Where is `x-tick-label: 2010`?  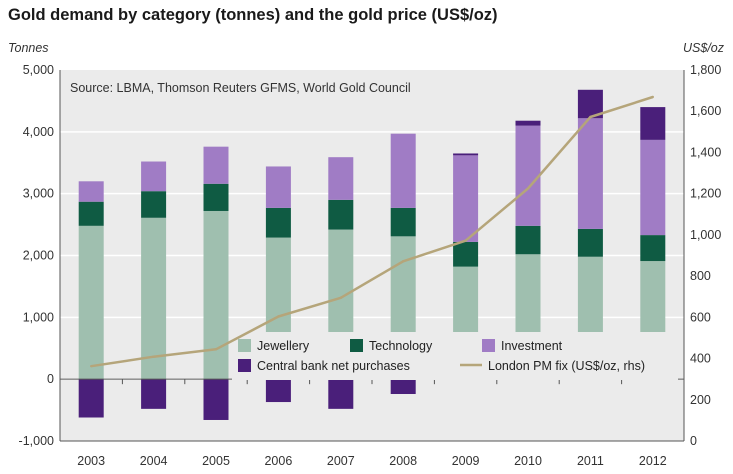
x-tick-label: 2010 is located at coordinates (528, 461).